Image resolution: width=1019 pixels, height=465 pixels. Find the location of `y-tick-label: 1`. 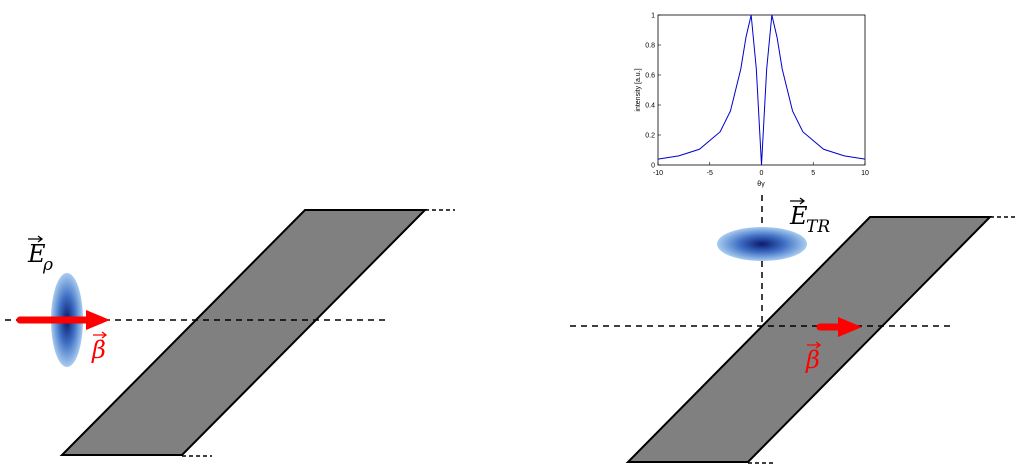

y-tick-label: 1 is located at coordinates (653, 16).